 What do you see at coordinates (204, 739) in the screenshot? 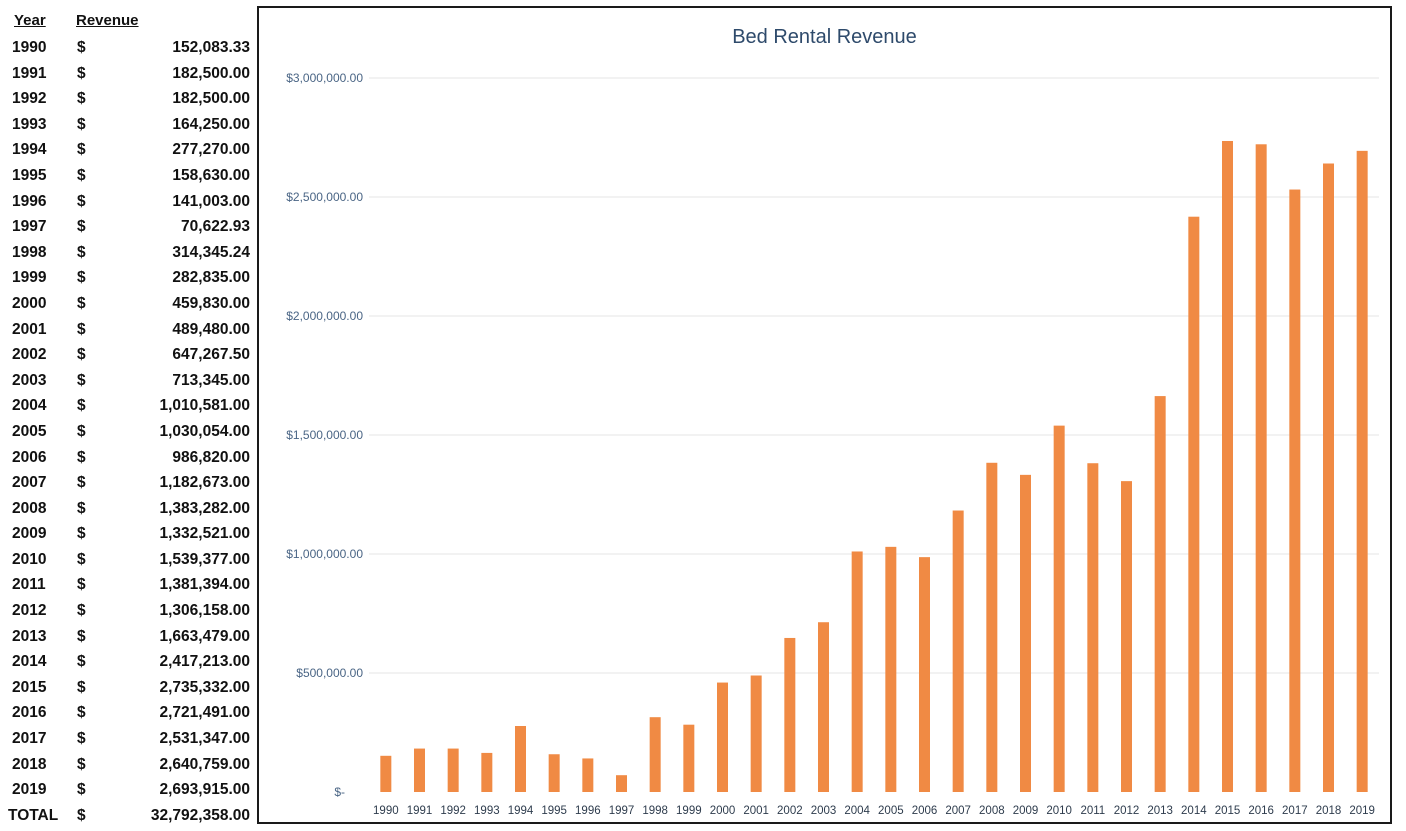
I see `row-amount: 2,531,347.00` at bounding box center [204, 739].